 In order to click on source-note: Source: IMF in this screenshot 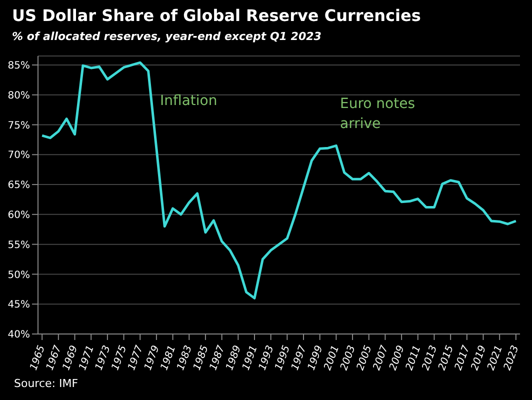, I will do `click(46, 384)`.